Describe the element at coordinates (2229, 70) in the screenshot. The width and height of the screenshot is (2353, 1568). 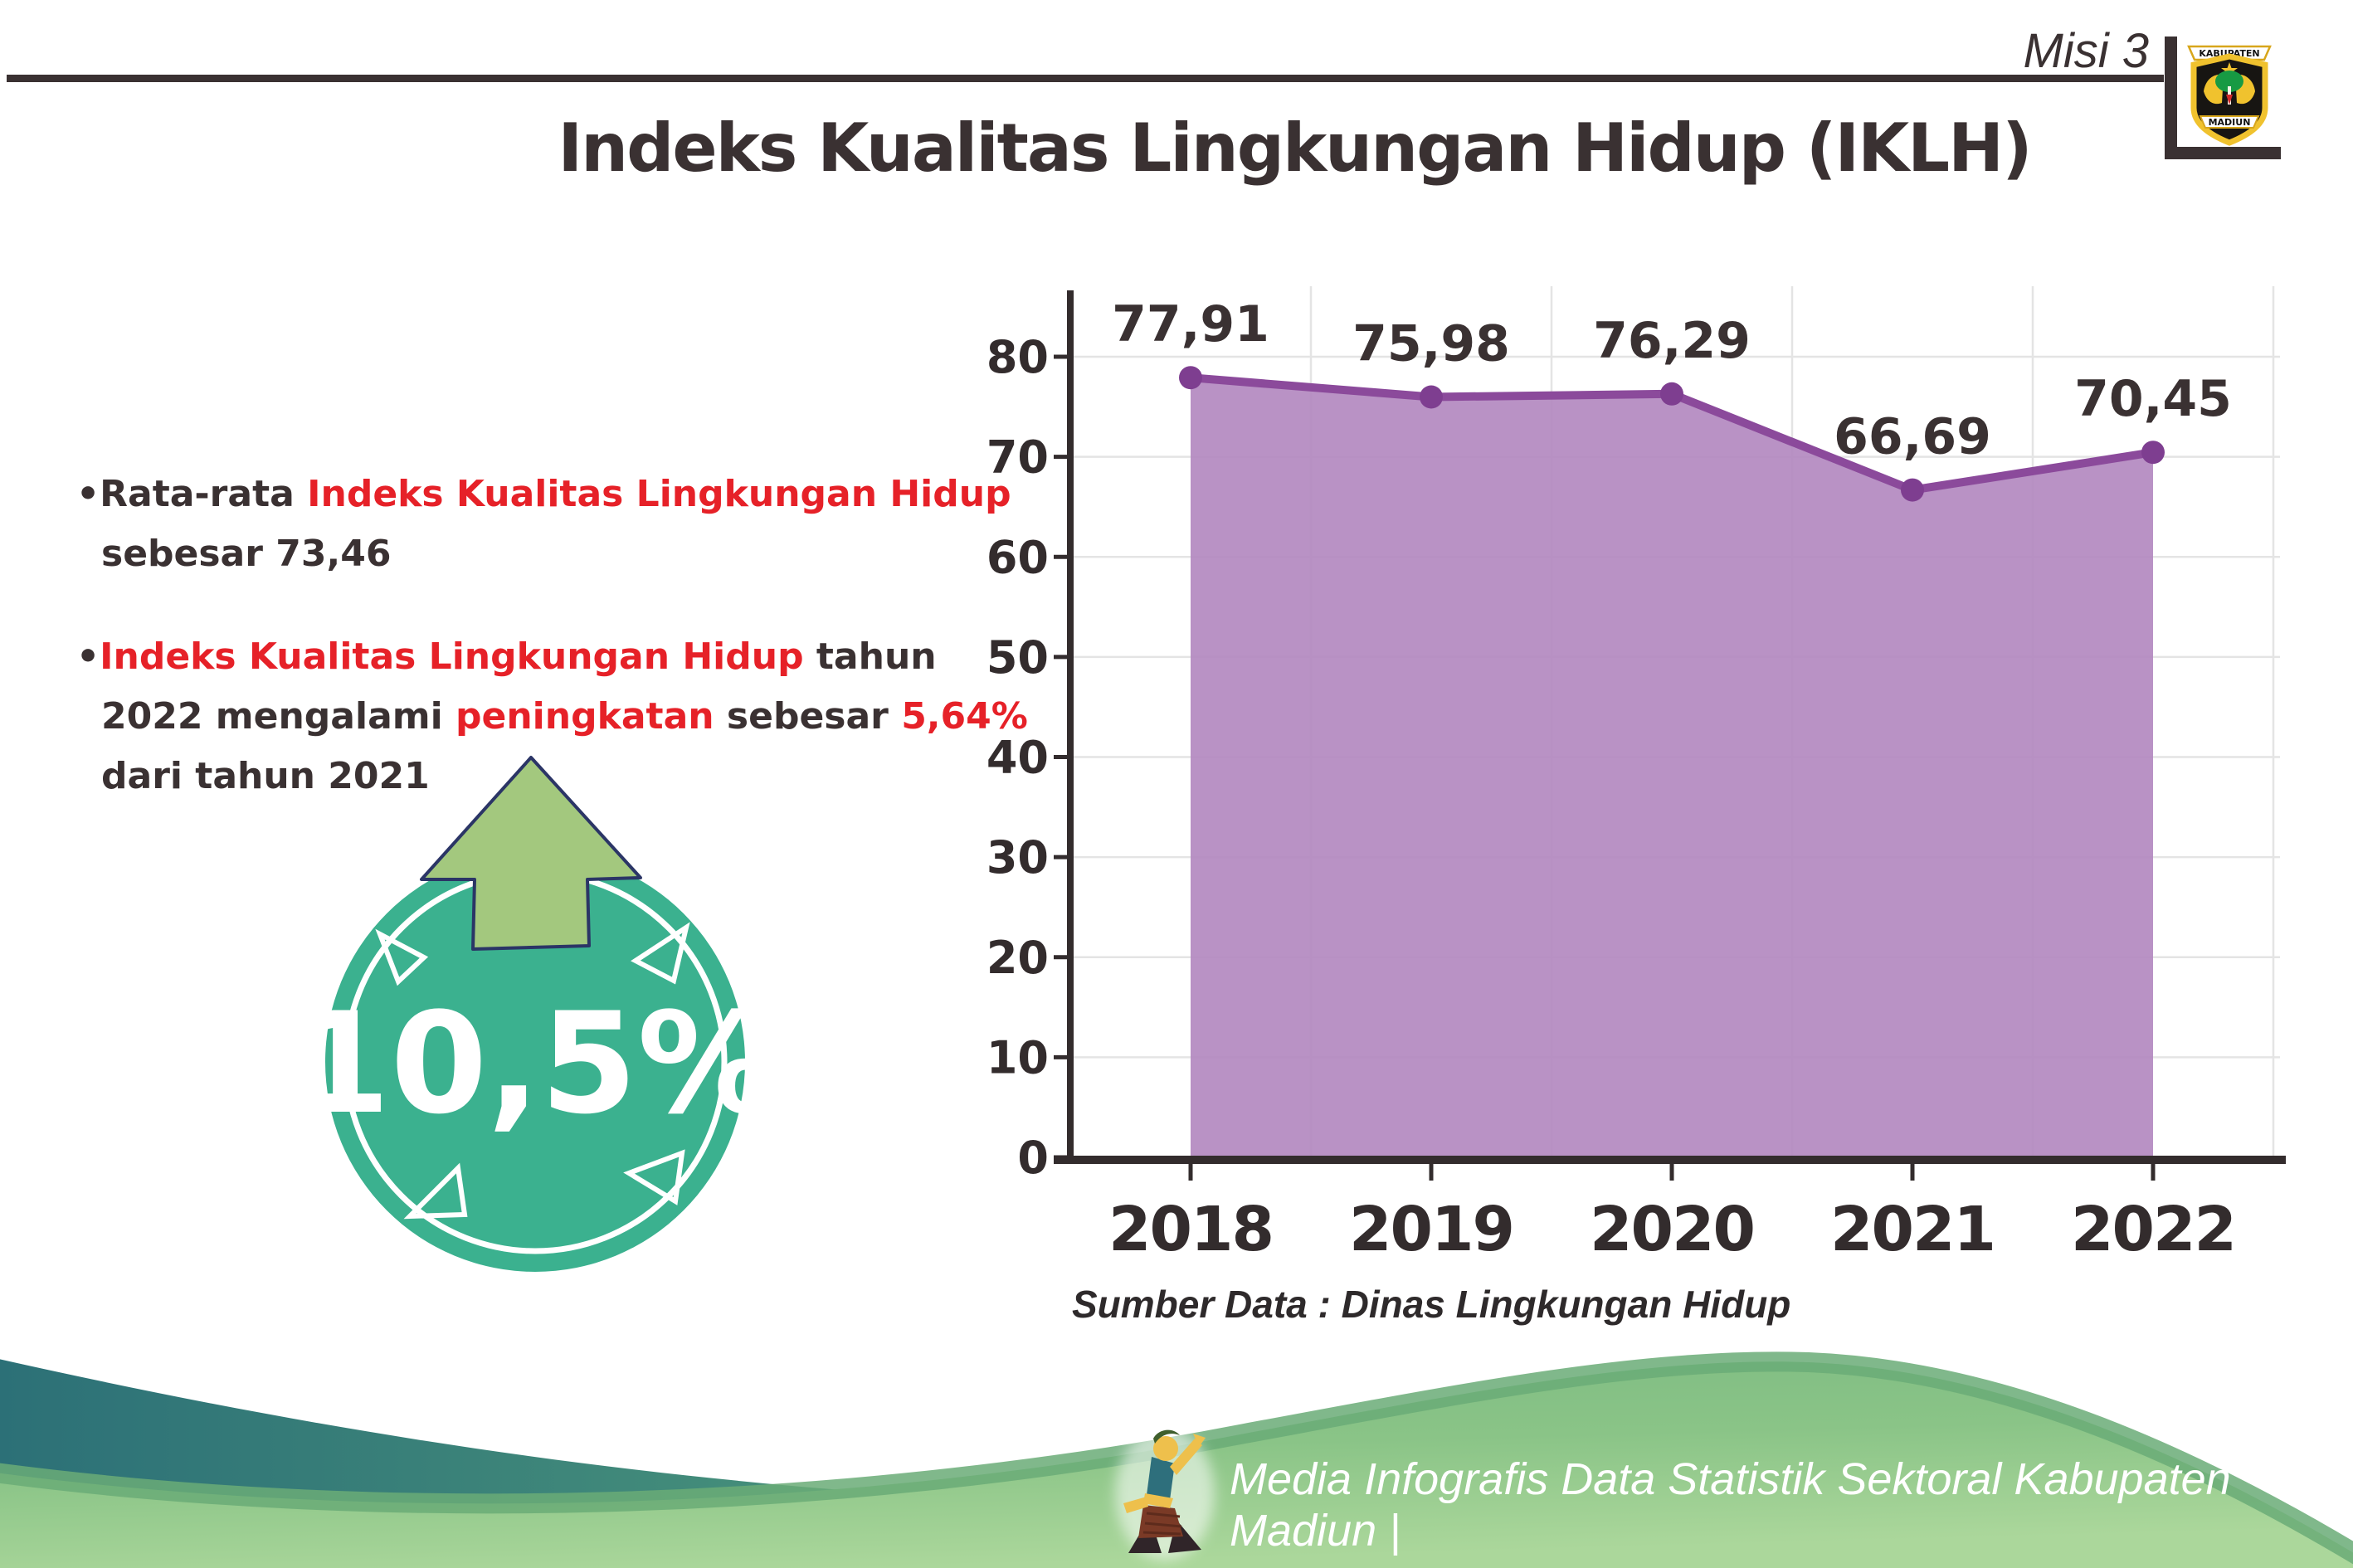
I see `logo-star-icon` at that location.